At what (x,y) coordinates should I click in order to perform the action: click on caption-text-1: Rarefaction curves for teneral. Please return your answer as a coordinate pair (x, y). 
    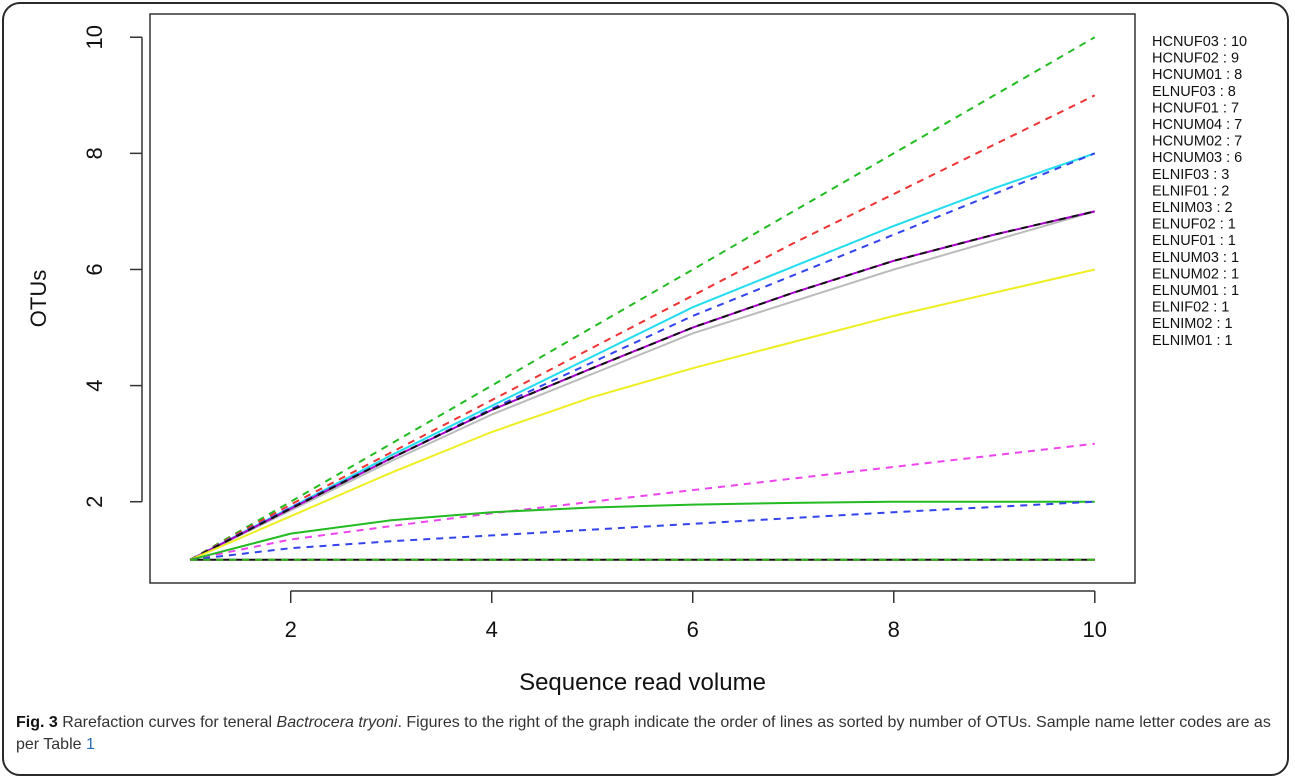
    Looking at the image, I should click on (167, 722).